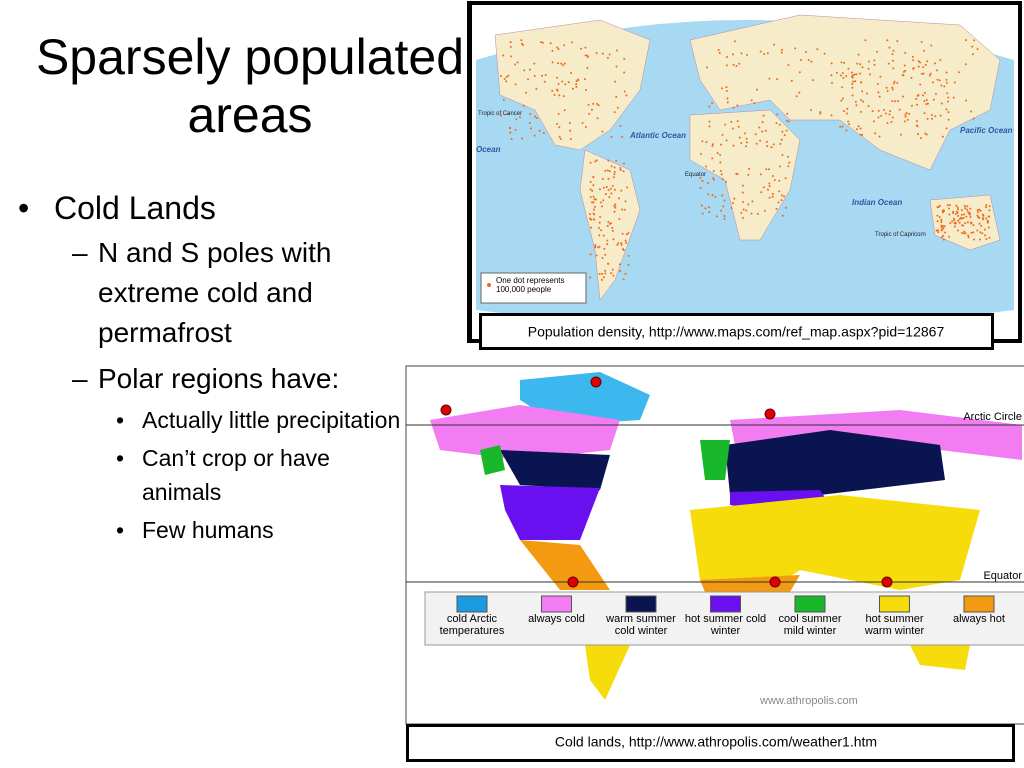 The width and height of the screenshot is (1024, 768). Describe the element at coordinates (556, 619) in the screenshot. I see `legend-label: always cold` at that location.